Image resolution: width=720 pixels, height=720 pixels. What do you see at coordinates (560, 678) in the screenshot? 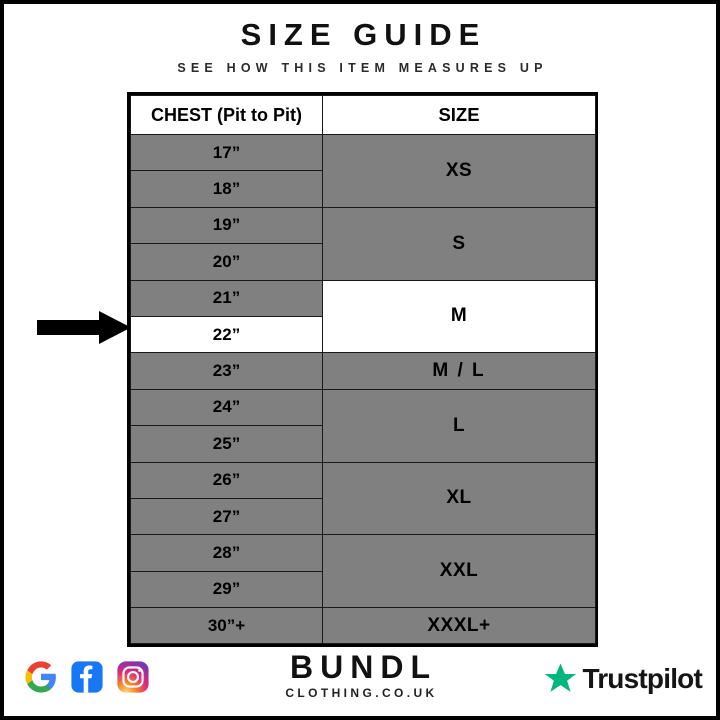
I see `trustpilot-star-icon` at bounding box center [560, 678].